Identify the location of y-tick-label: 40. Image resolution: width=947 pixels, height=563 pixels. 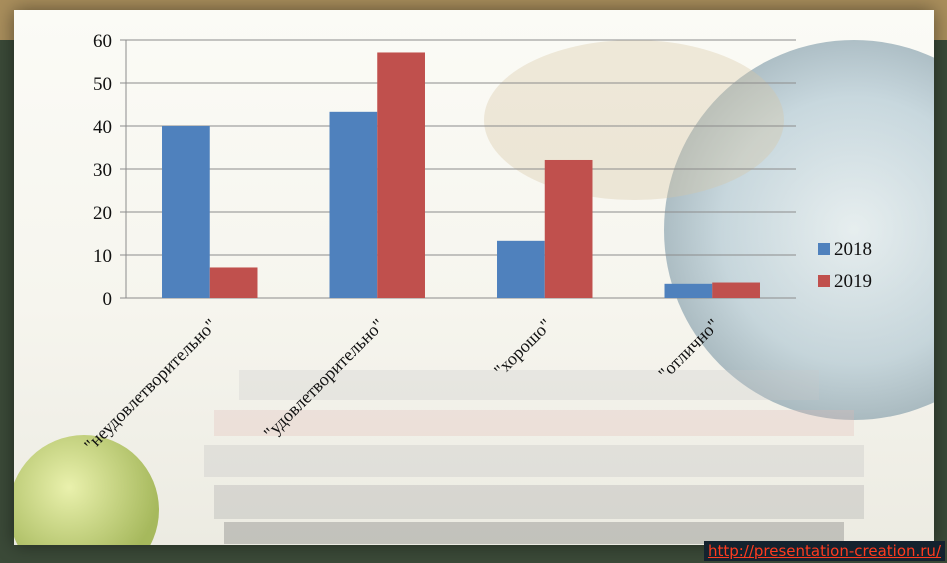
(102, 127).